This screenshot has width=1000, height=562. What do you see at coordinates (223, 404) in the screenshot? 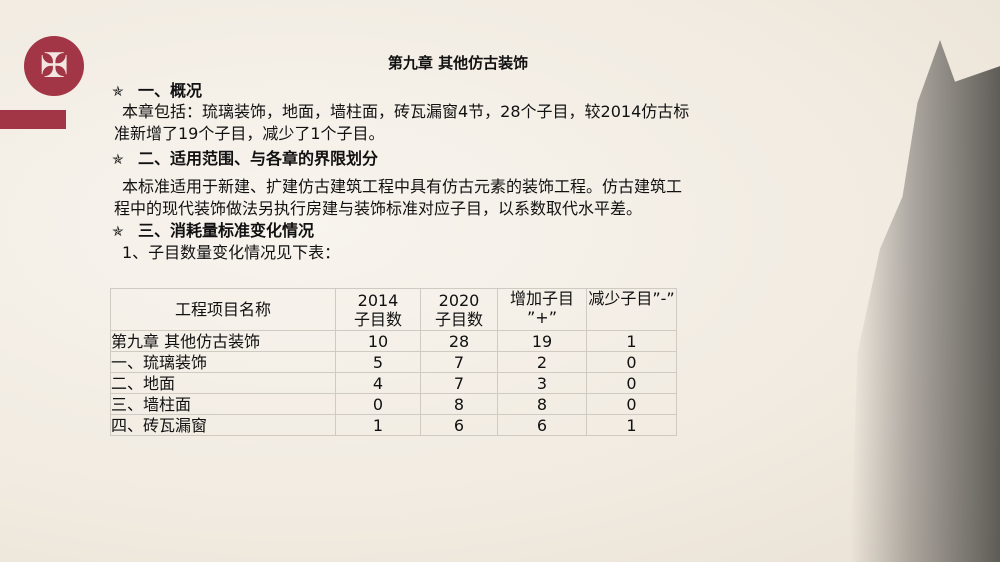
I see `table-cell: 三、墙柱面` at bounding box center [223, 404].